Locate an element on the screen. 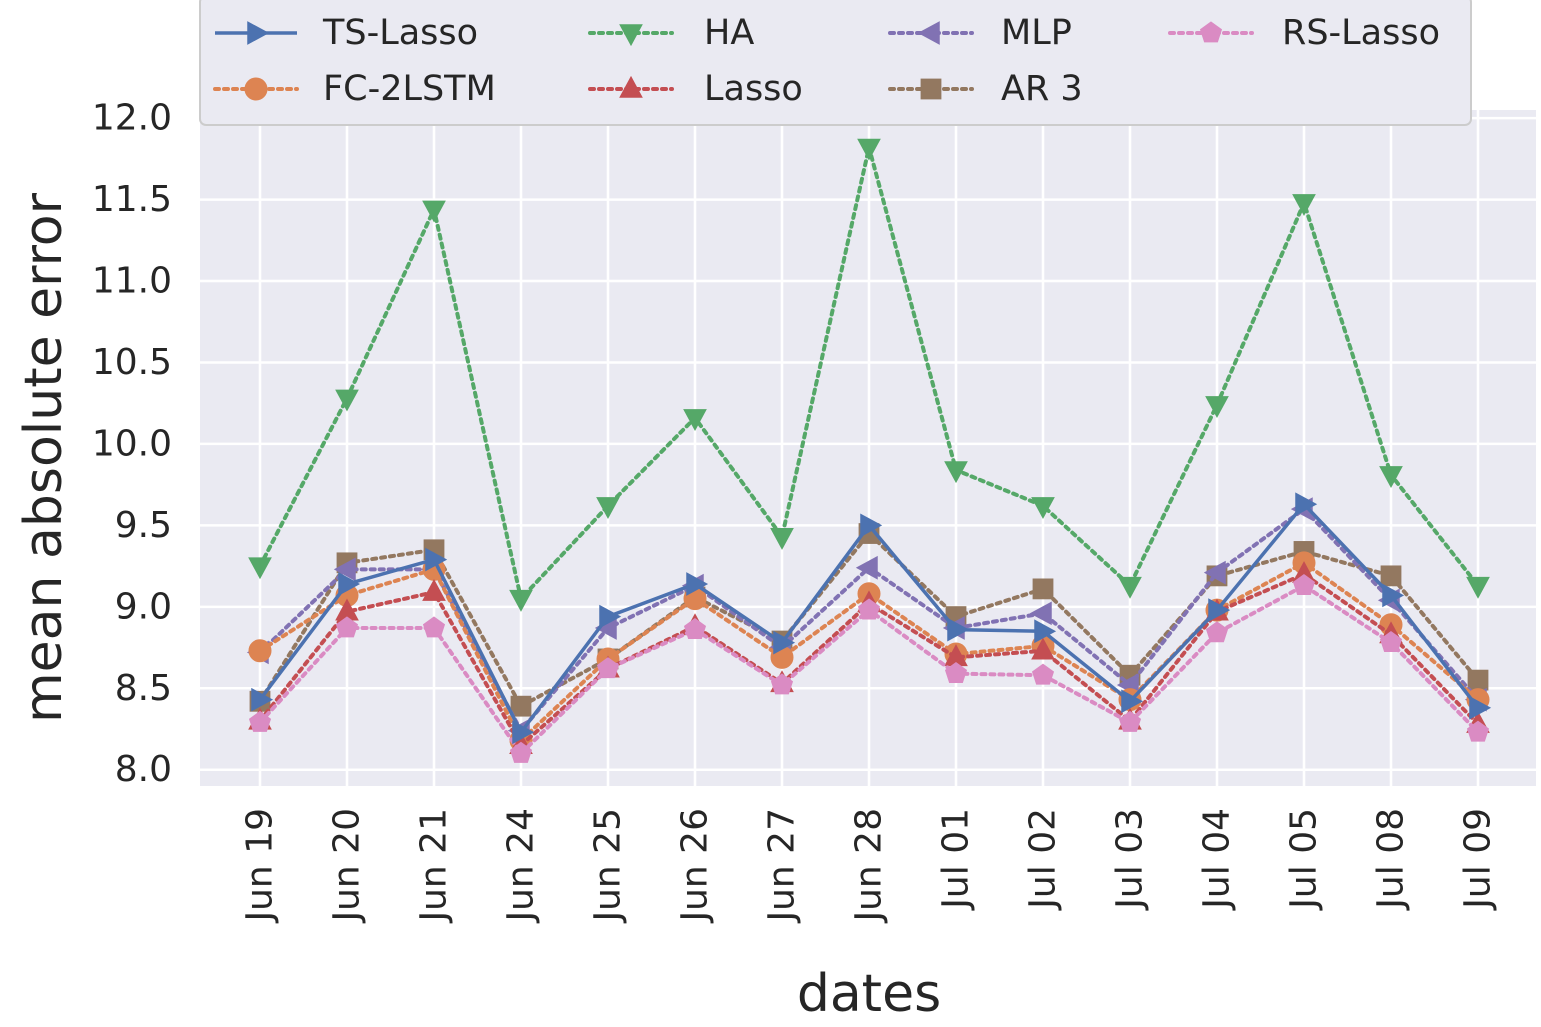 The image size is (1541, 1027). y-tick-label: 12.0 is located at coordinates (132, 118).